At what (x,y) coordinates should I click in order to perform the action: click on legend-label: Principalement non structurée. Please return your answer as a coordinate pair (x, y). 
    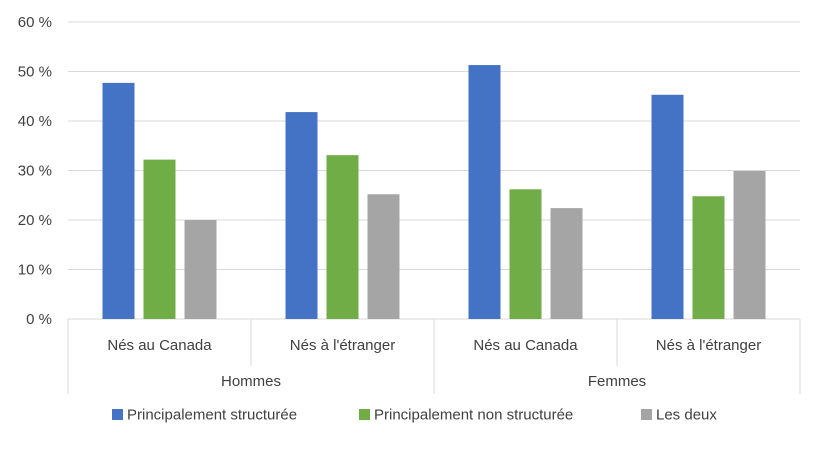
    Looking at the image, I should click on (473, 415).